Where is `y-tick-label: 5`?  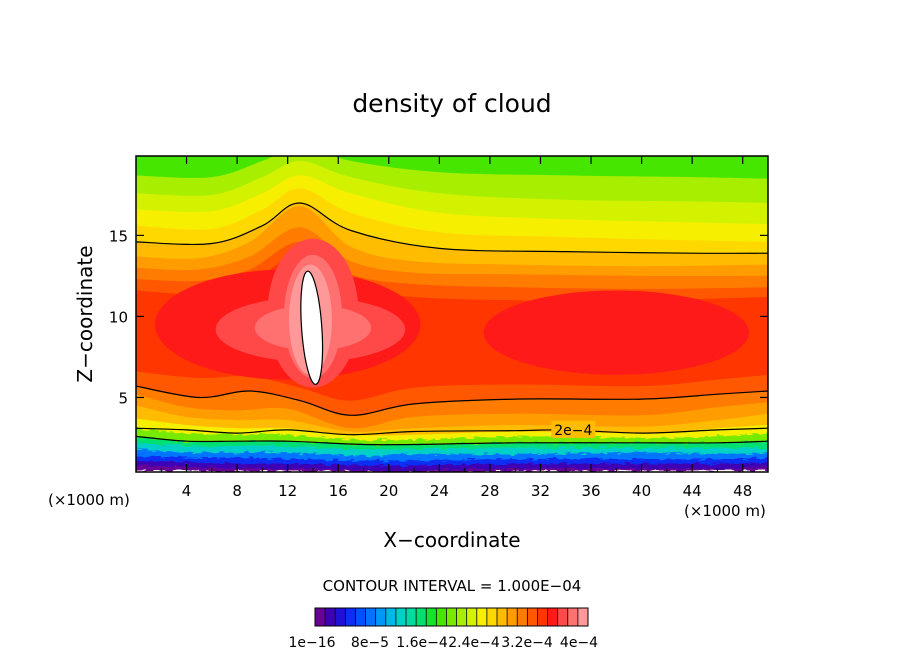 y-tick-label: 5 is located at coordinates (123, 398).